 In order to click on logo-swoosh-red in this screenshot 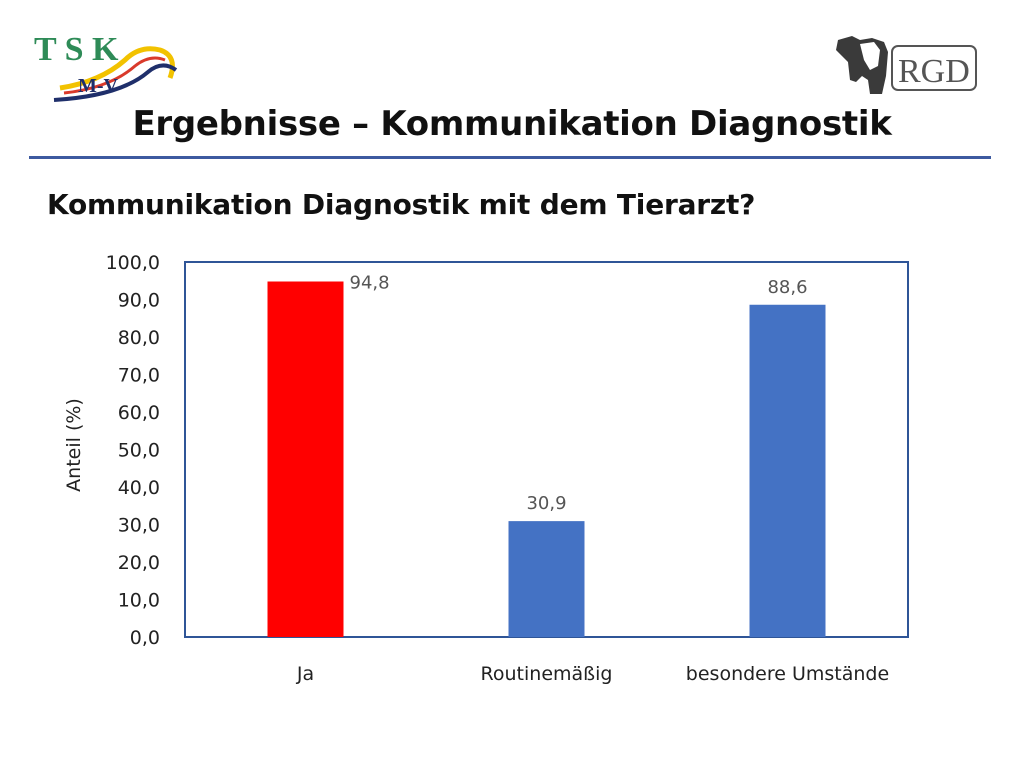, I will do `click(114, 75)`.